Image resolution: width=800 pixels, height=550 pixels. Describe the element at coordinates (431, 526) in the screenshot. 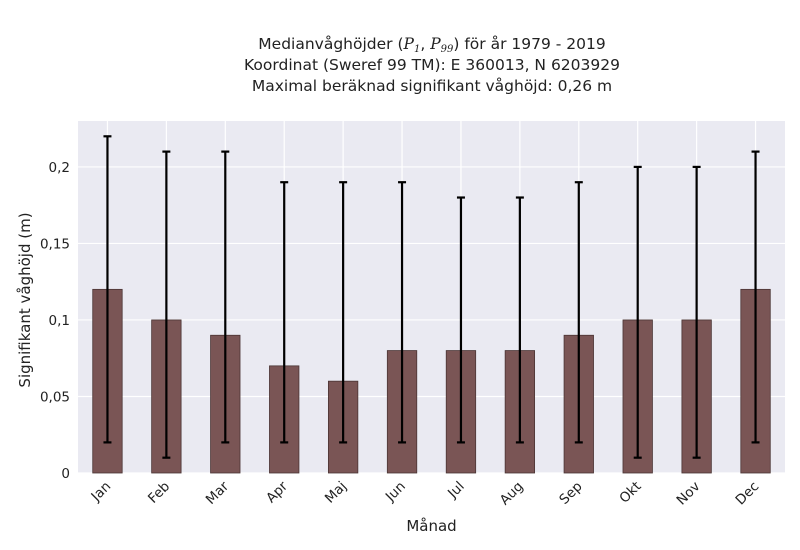

I see `x-axis-label: Månad` at that location.